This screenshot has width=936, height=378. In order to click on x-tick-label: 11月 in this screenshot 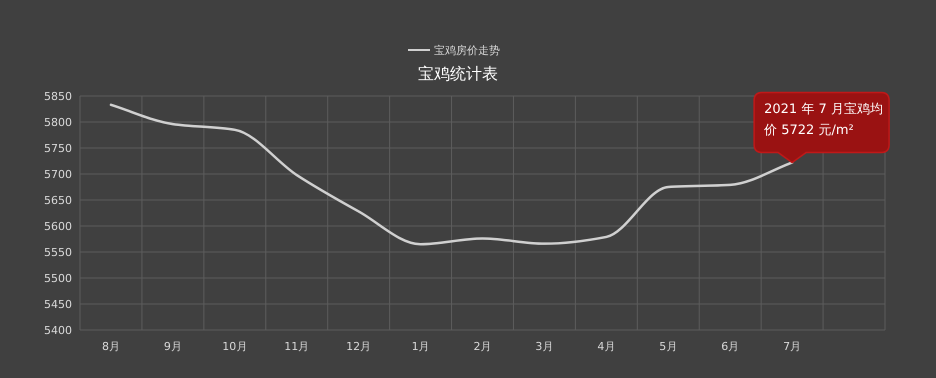, I will do `click(297, 346)`.